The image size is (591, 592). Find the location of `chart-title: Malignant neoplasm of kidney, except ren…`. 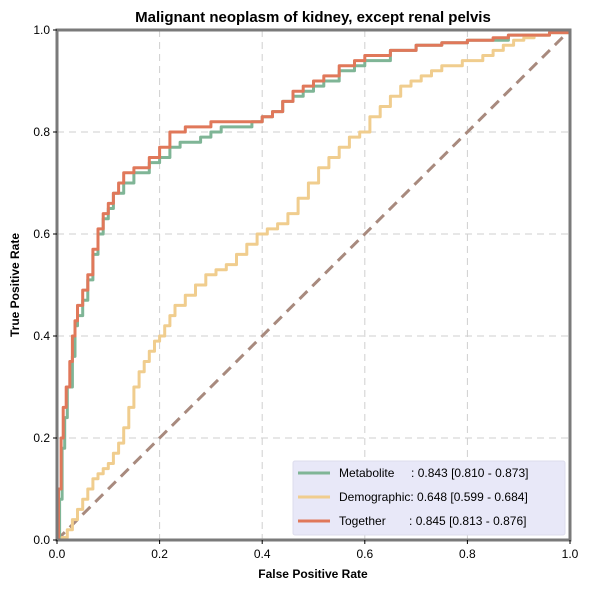

chart-title: Malignant neoplasm of kidney, except ren… is located at coordinates (313, 17).